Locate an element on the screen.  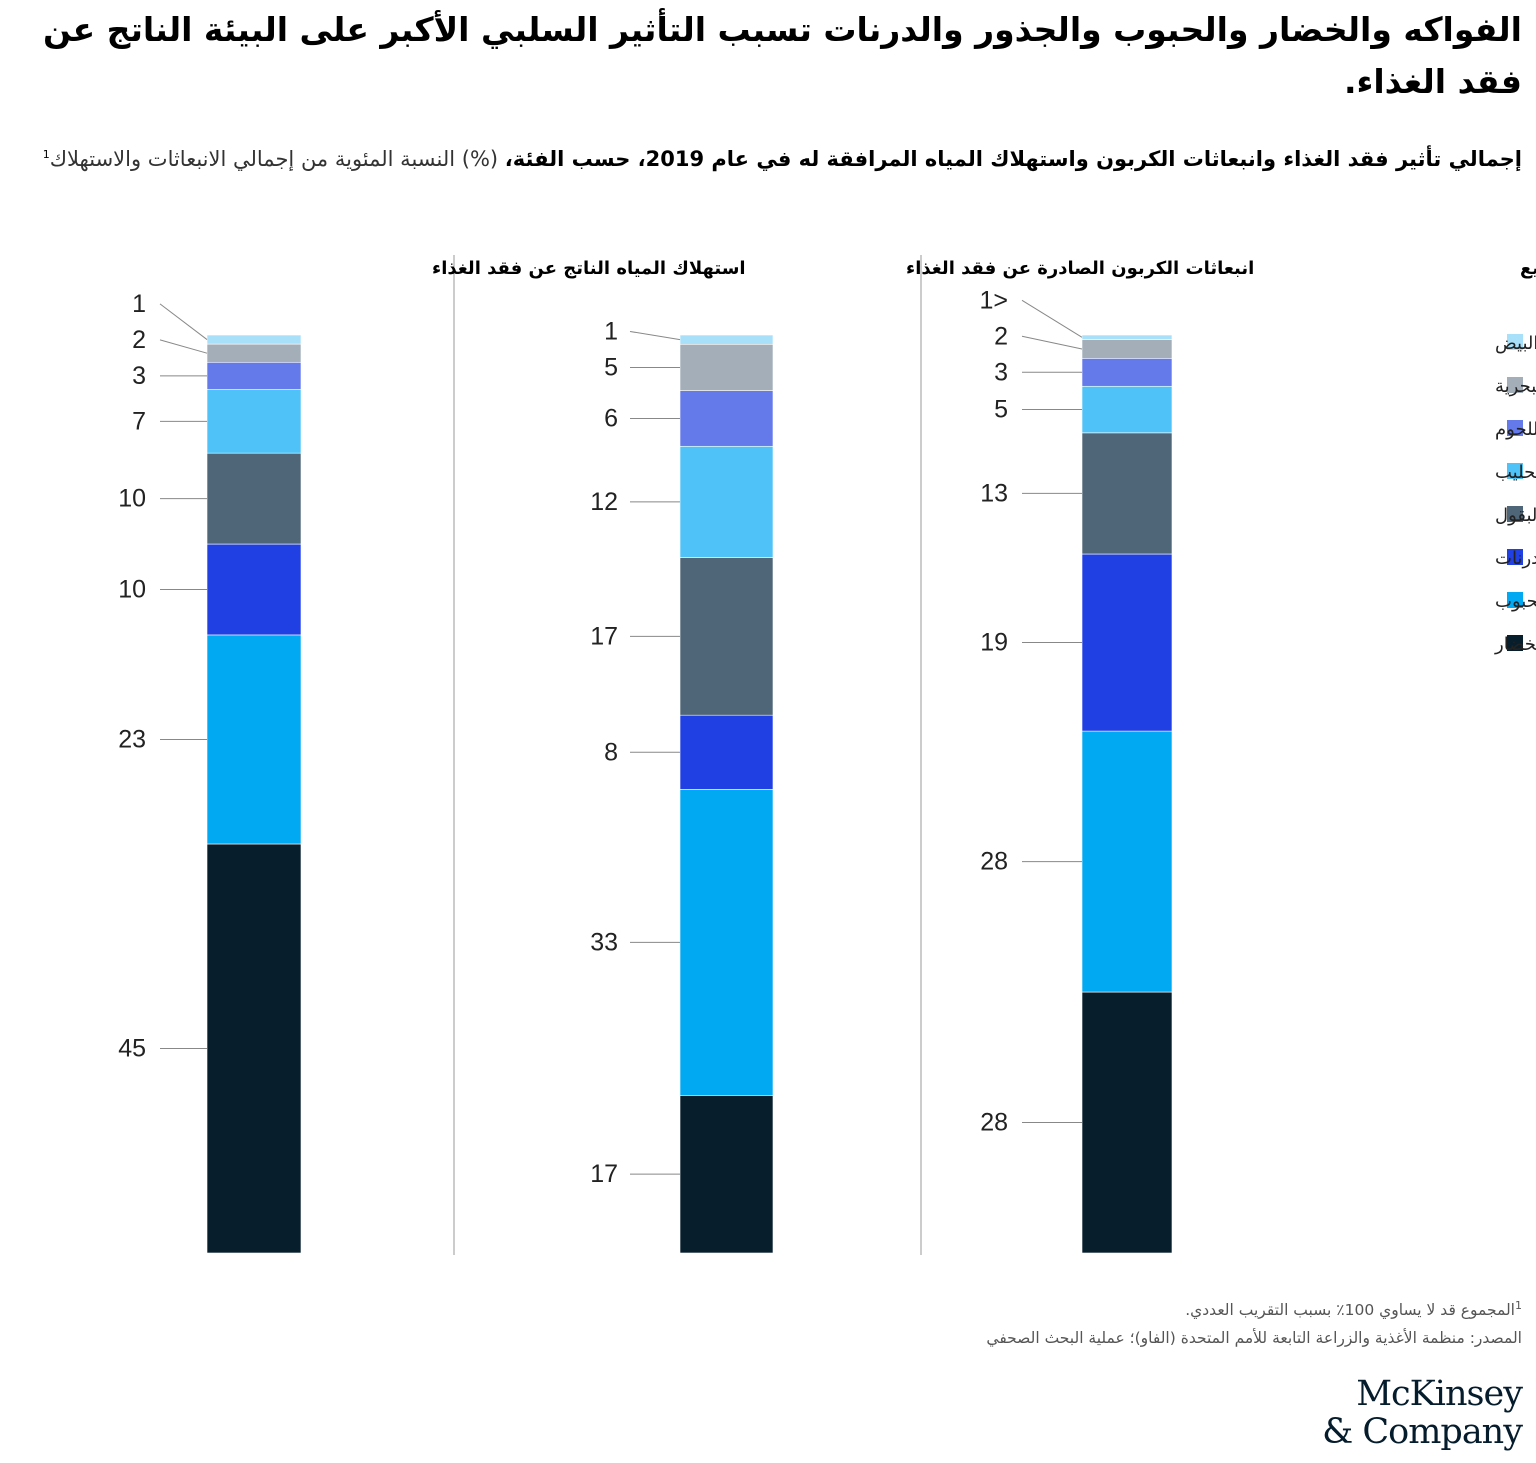
data-label: 23 is located at coordinates (132, 739).